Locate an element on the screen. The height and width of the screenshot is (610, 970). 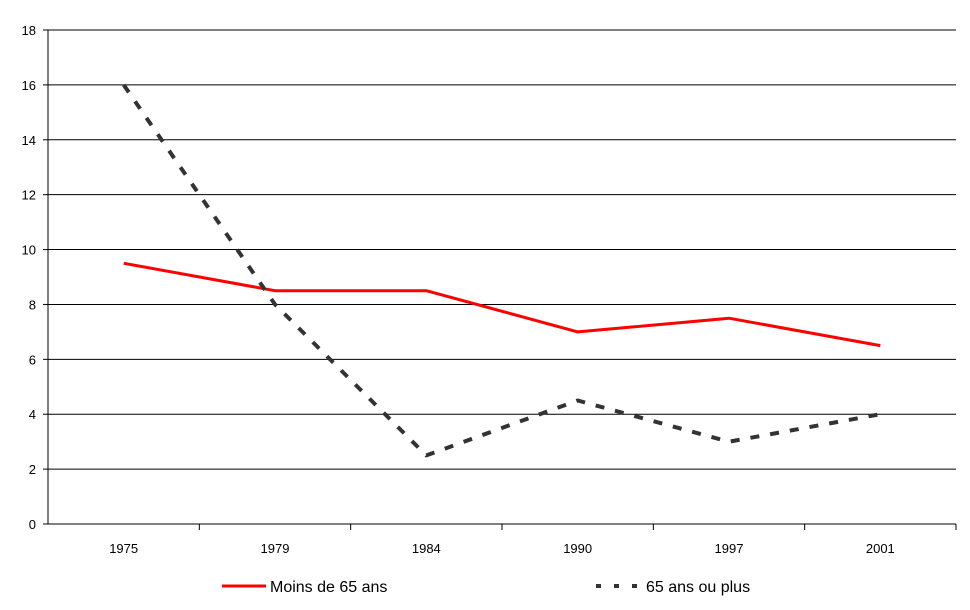
y-tick-labels: 0 2 4 6 8 10 12 14 16 18 is located at coordinates (29, 277).